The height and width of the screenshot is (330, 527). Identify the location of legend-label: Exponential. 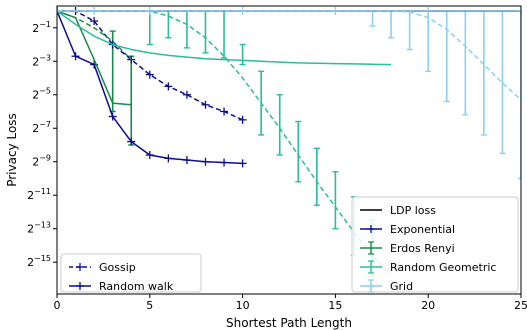
(422, 229).